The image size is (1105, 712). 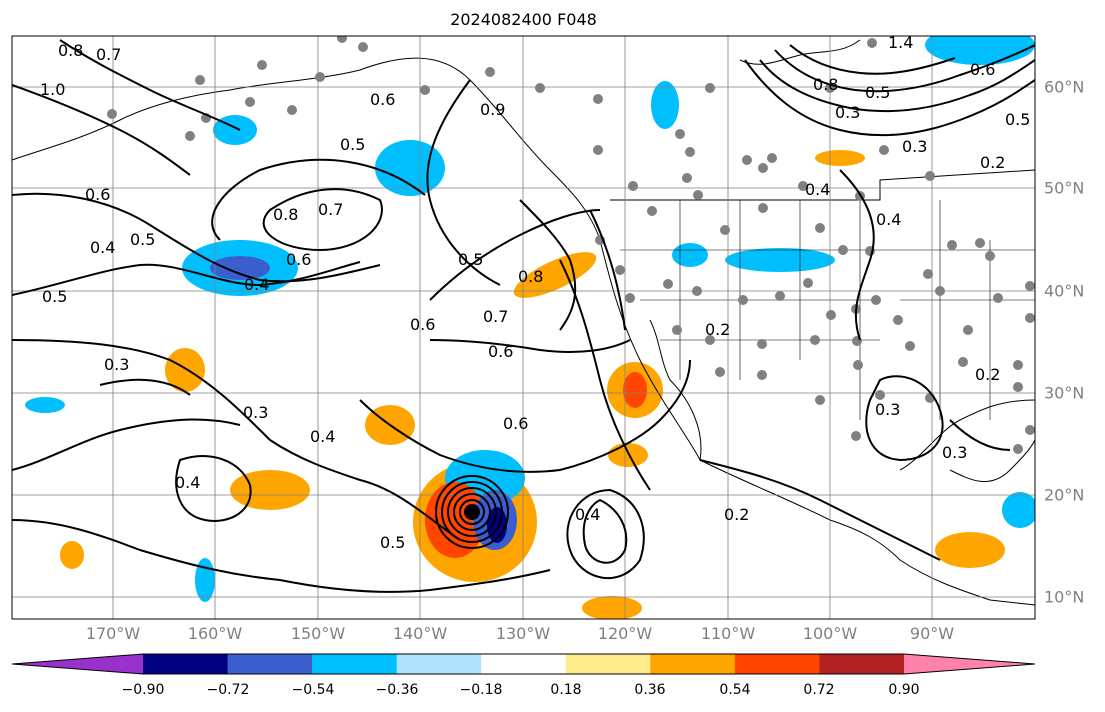 I want to click on negative-anomaly-strong, so click(x=240, y=268).